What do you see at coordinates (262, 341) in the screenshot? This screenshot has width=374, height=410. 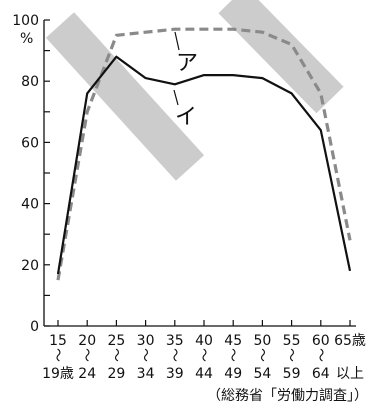 I see `x-tick-label: 50` at bounding box center [262, 341].